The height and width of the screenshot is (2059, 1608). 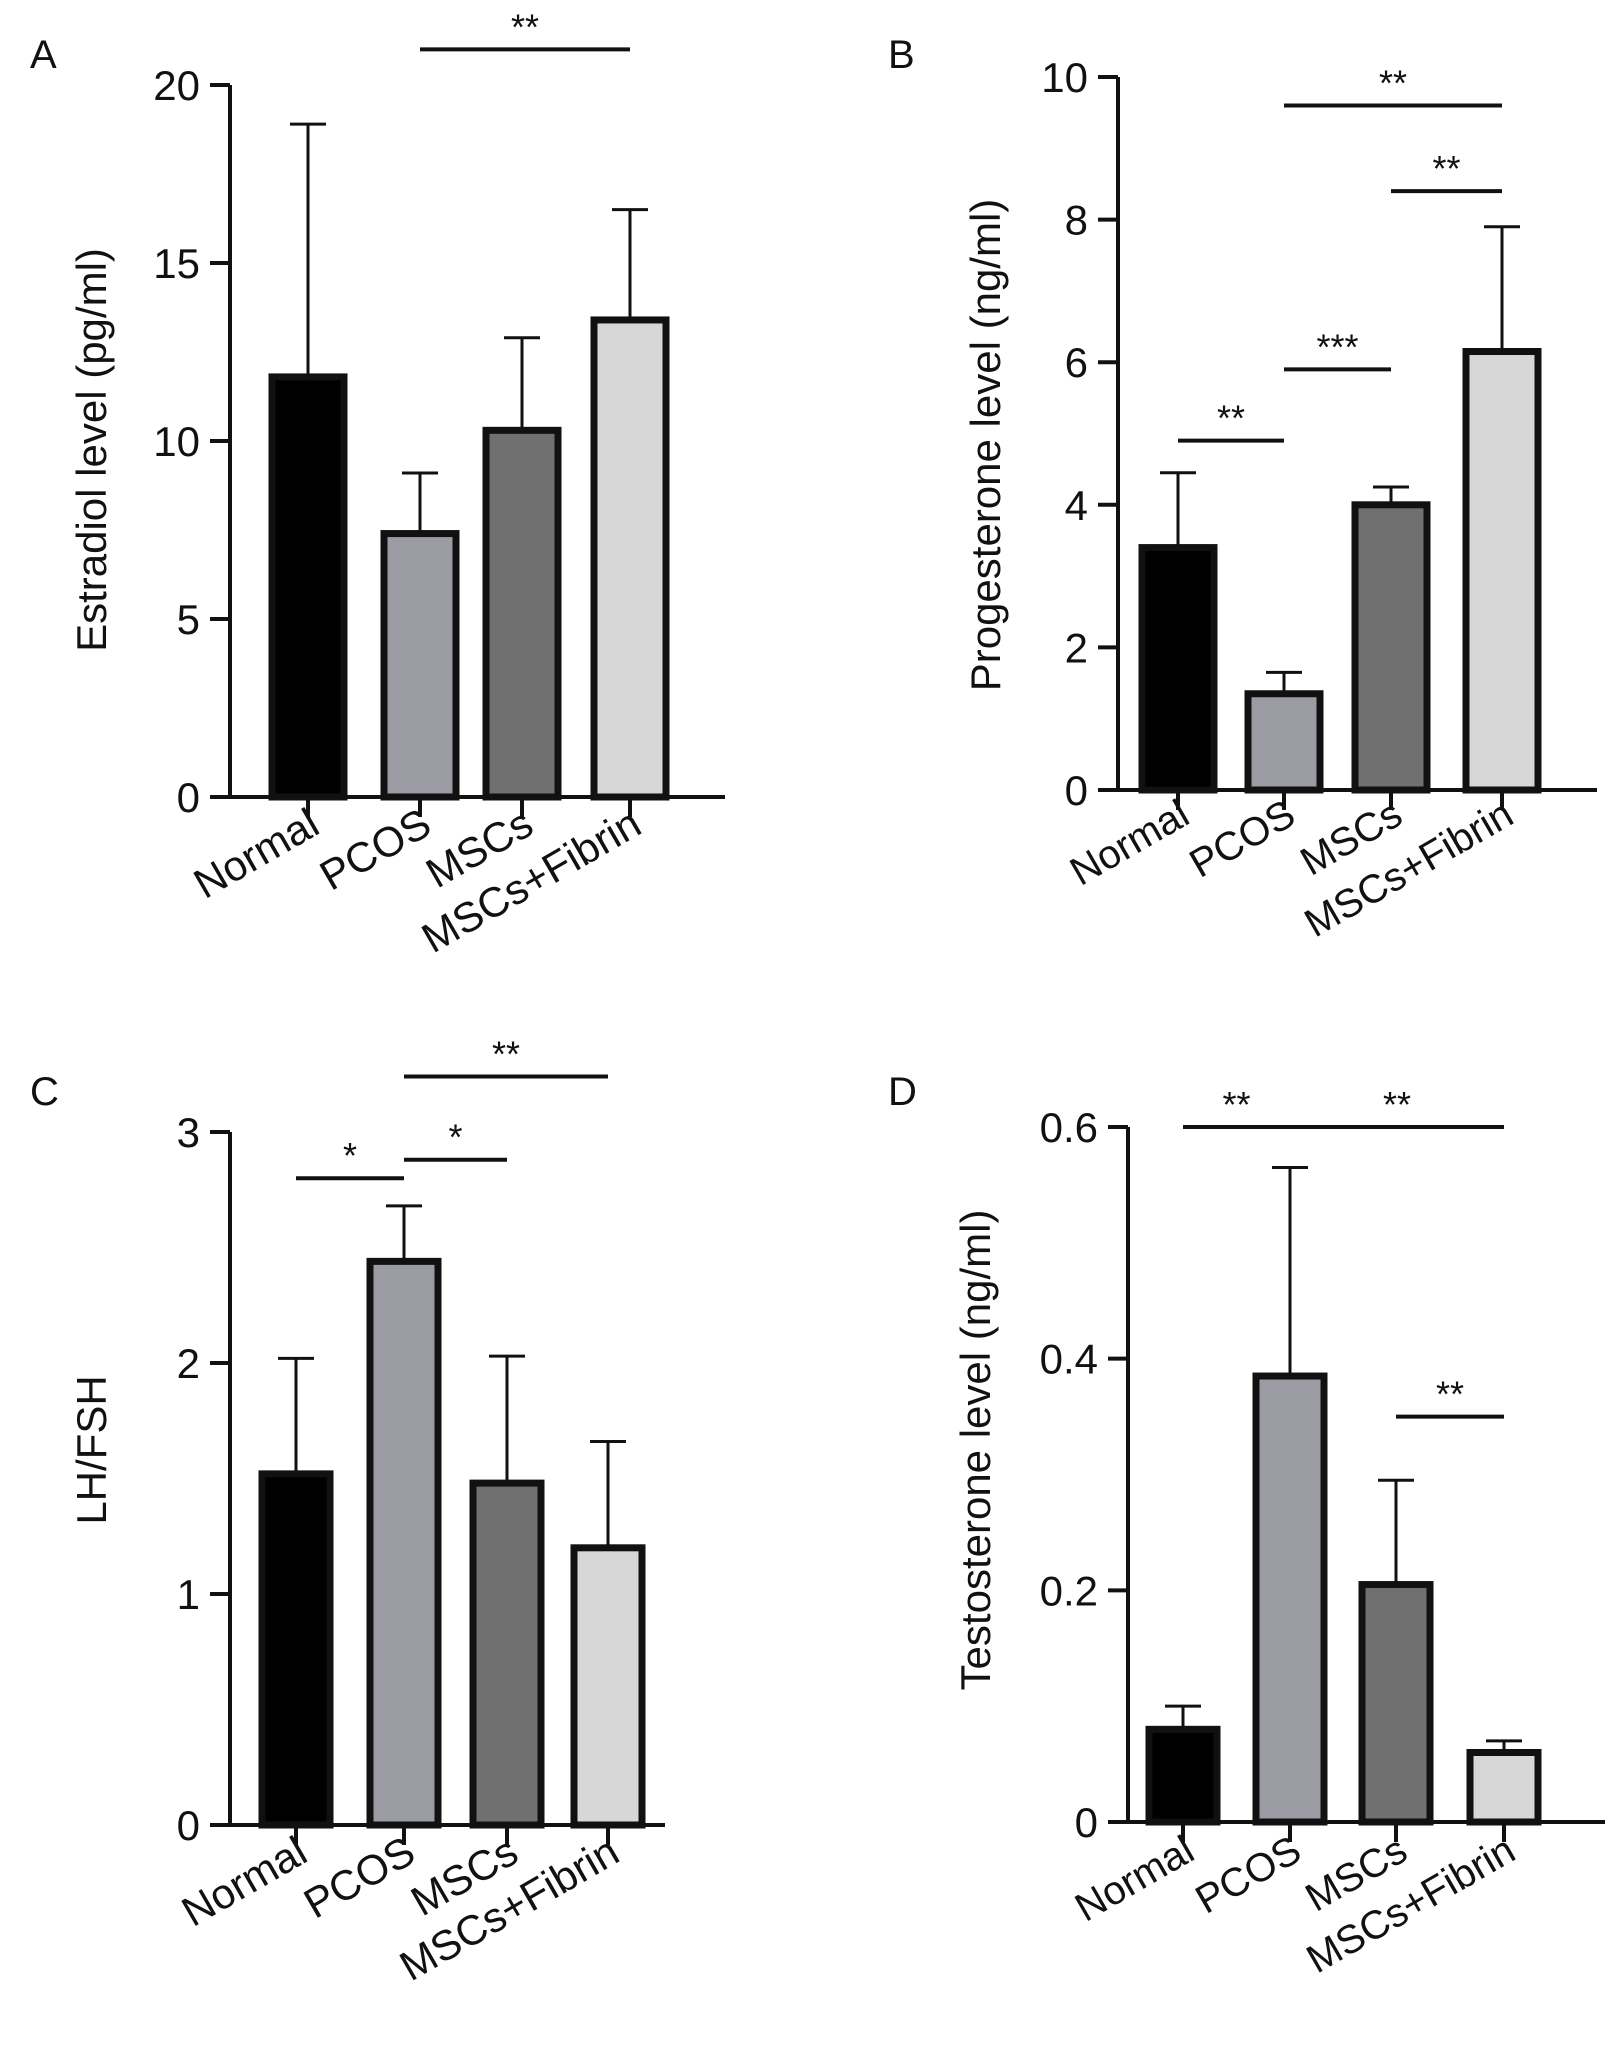 I want to click on panel-d-y-axis-label: Testosterone level (ng/ml), so click(x=975, y=1450).